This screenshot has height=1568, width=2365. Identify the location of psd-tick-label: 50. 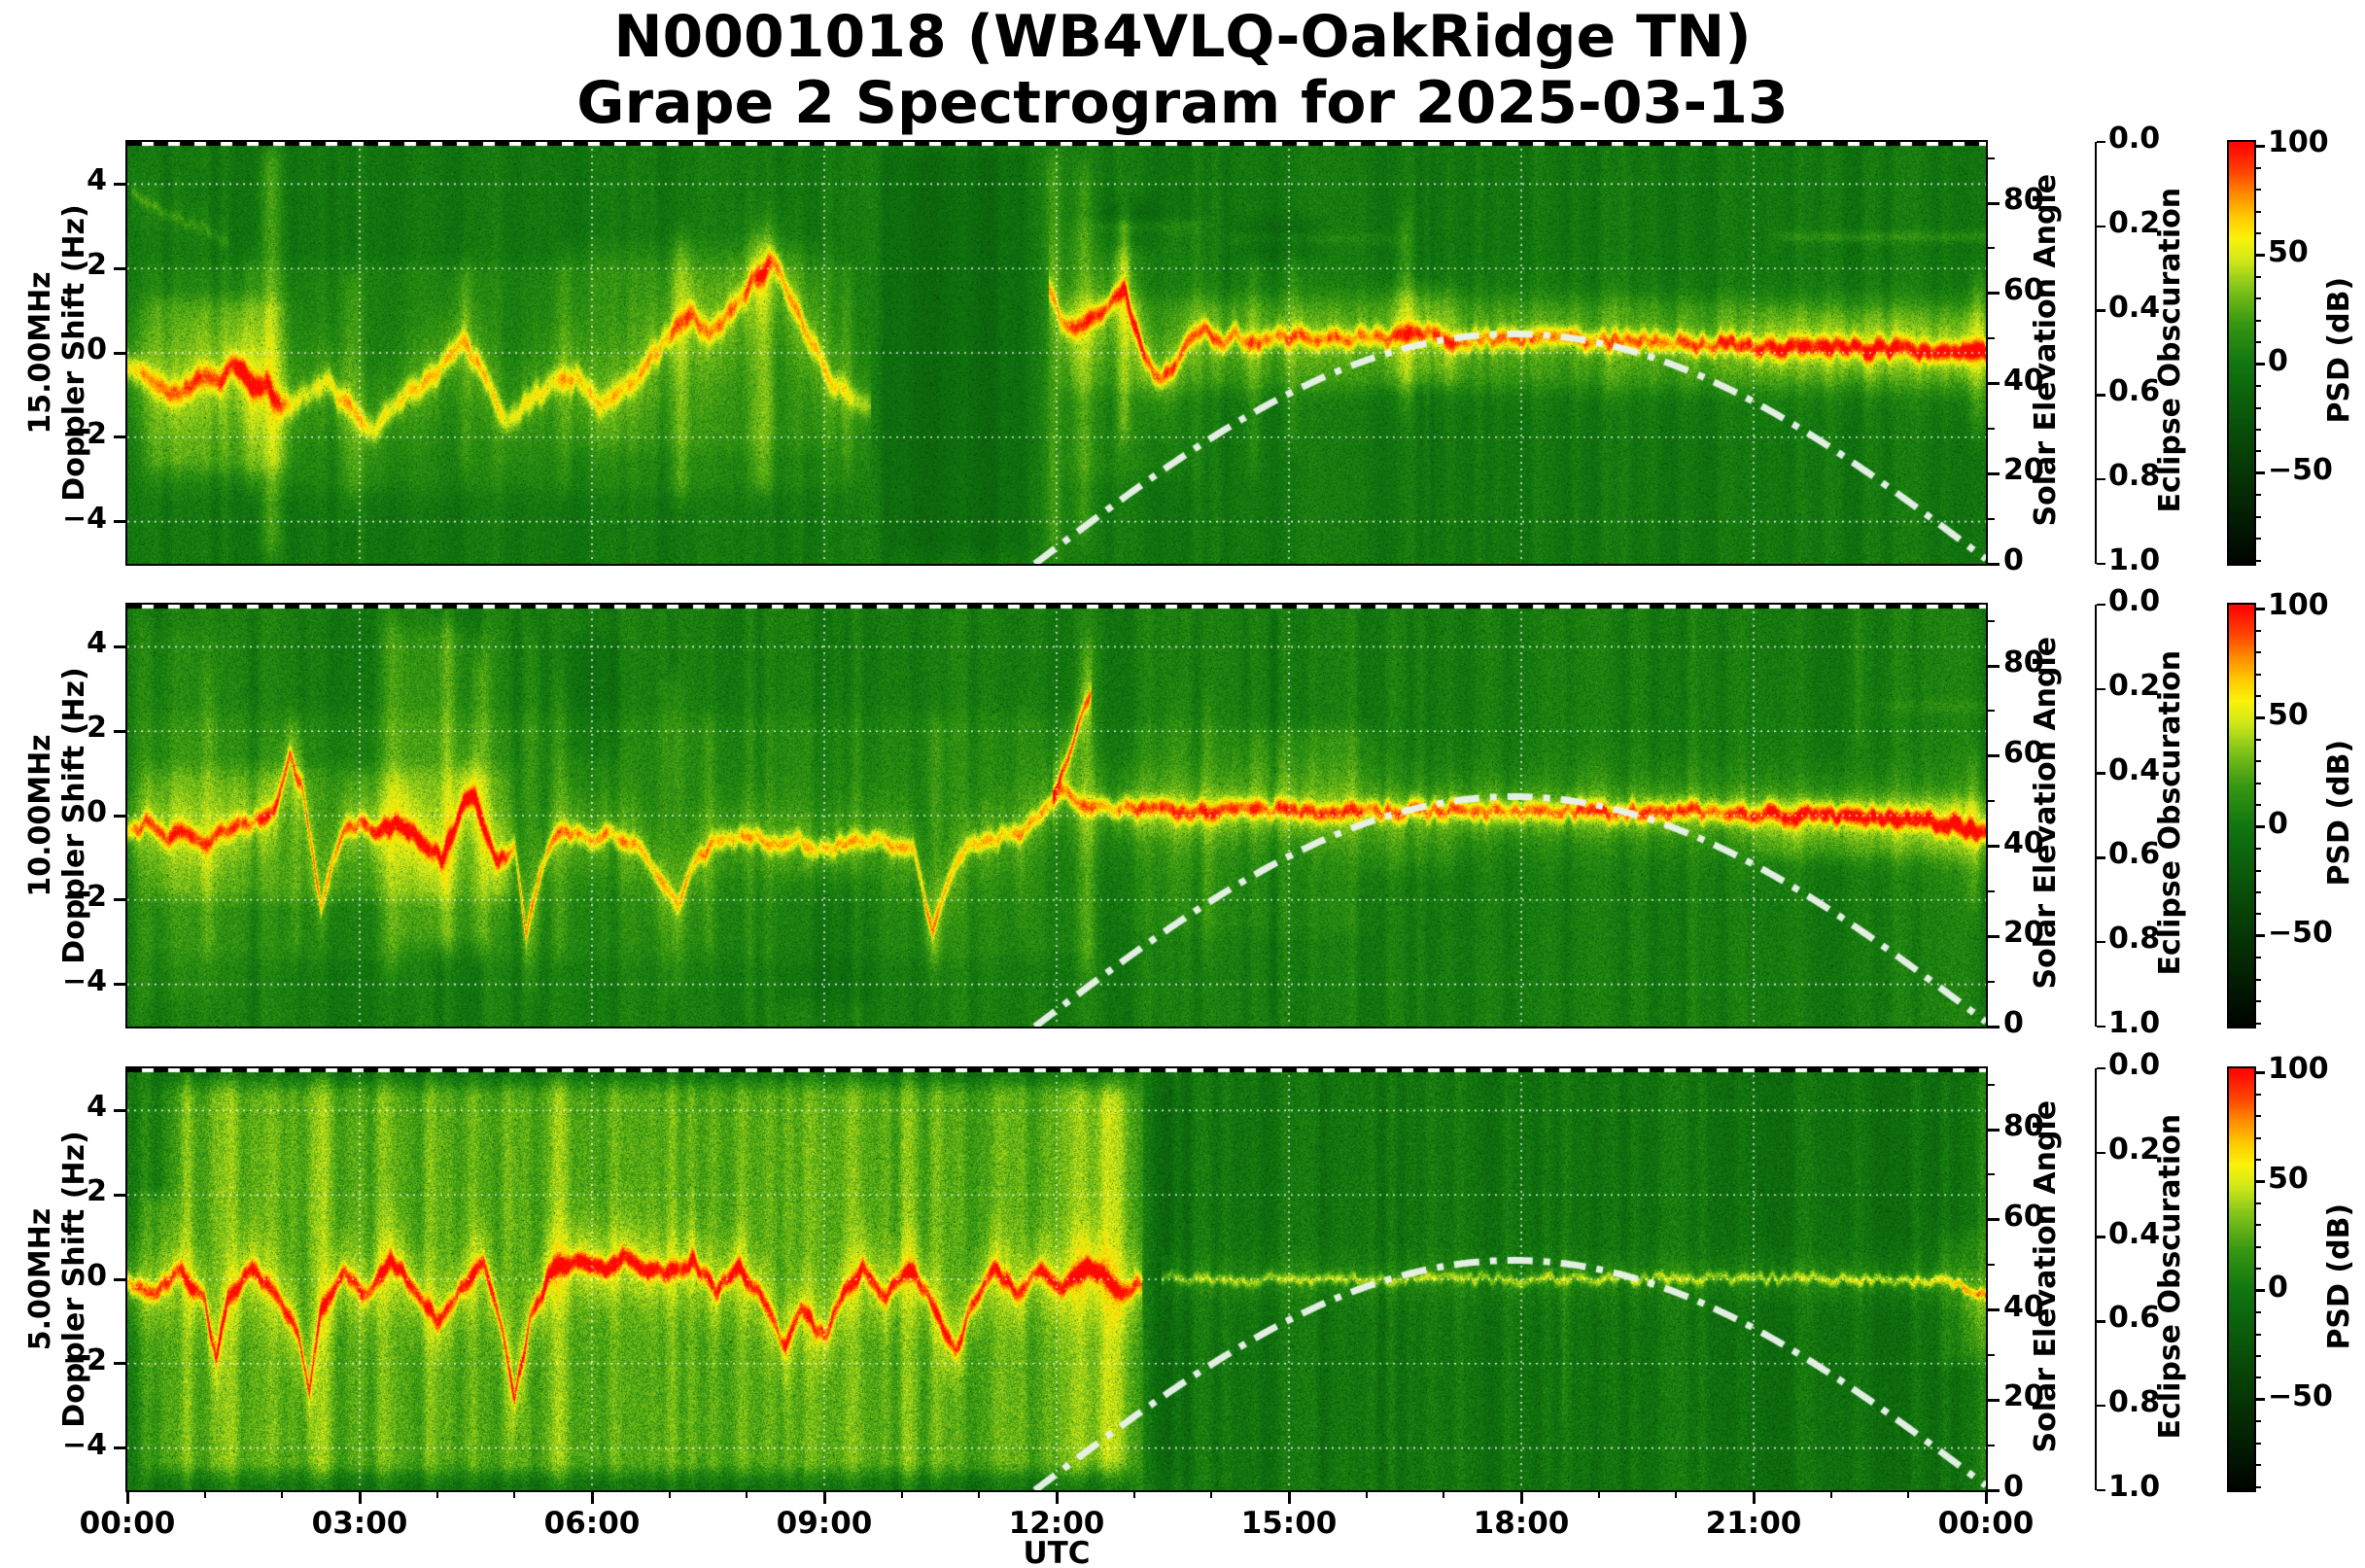
(2288, 714).